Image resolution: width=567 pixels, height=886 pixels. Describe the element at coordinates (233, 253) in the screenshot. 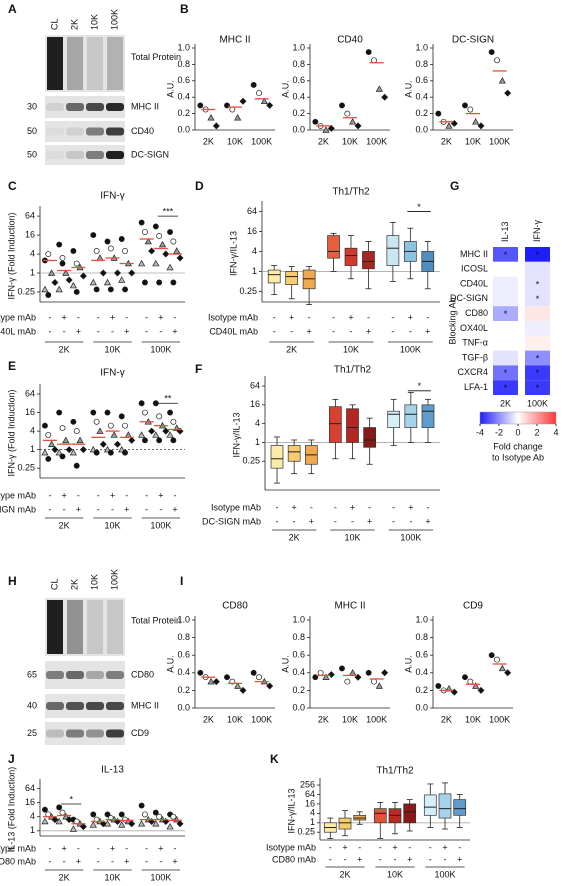

I see `y-axis-label: IFN-γ/IL-13` at that location.